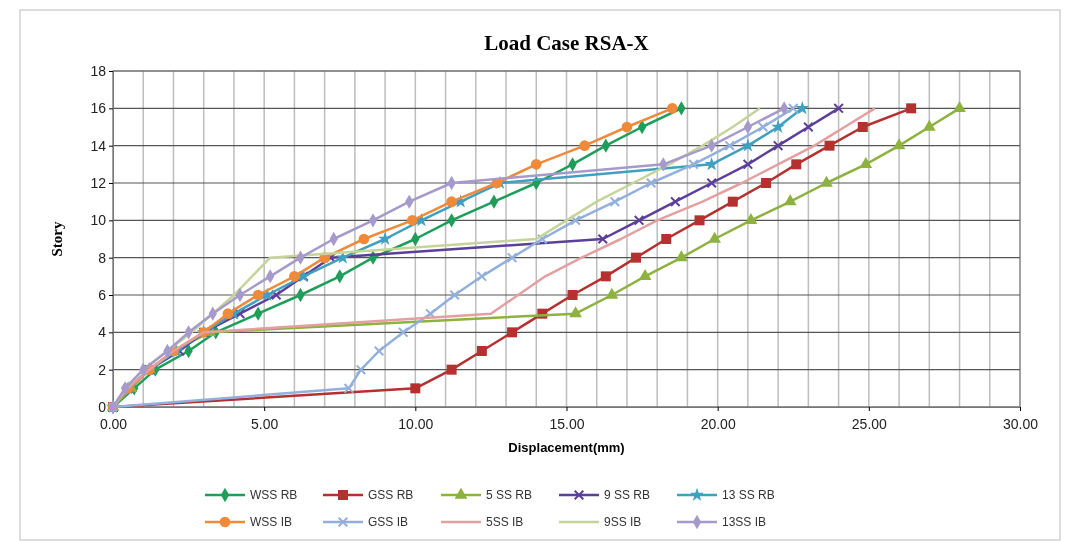  I want to click on x-axis-title: Displacement(mm), so click(566, 447).